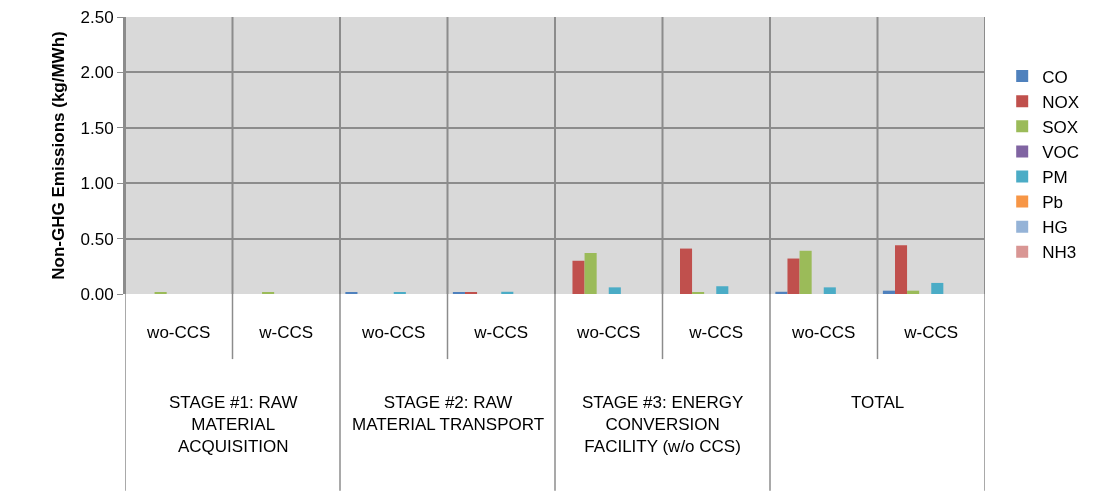 This screenshot has width=1103, height=493. I want to click on legend-label: NOX, so click(1061, 102).